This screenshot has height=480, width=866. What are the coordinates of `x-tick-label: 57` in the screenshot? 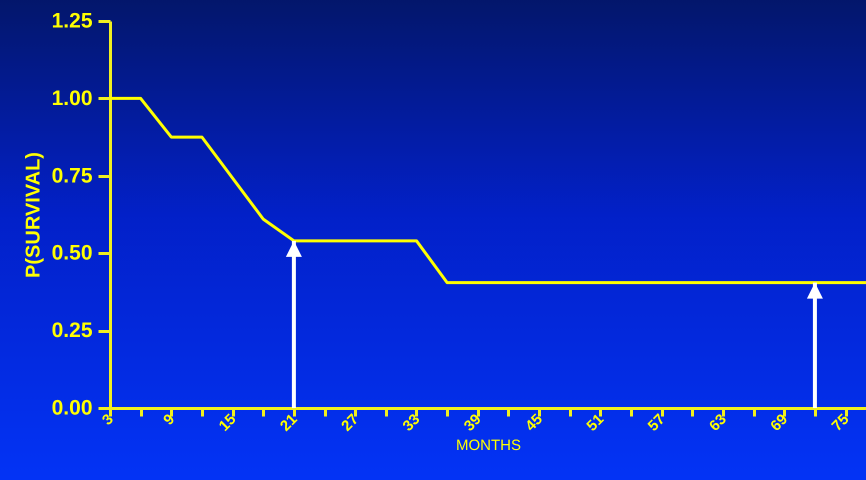 It's located at (656, 422).